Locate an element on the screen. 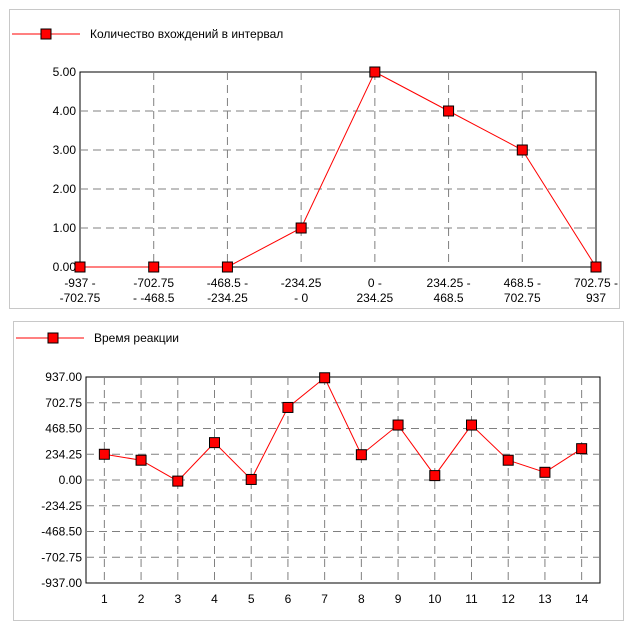 The height and width of the screenshot is (631, 629). y-tick-label: 3.00 is located at coordinates (65, 150).